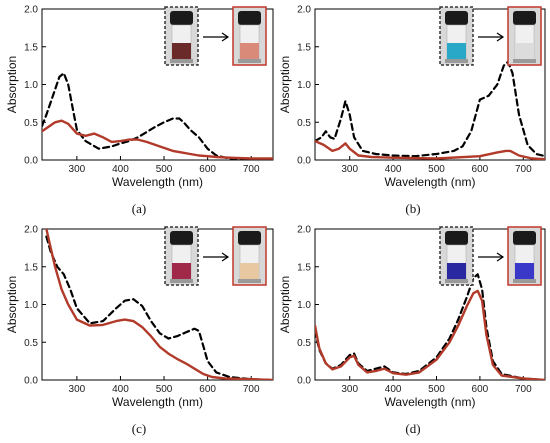 The width and height of the screenshot is (550, 443). What do you see at coordinates (139, 208) in the screenshot?
I see `panel-label: (a)` at bounding box center [139, 208].